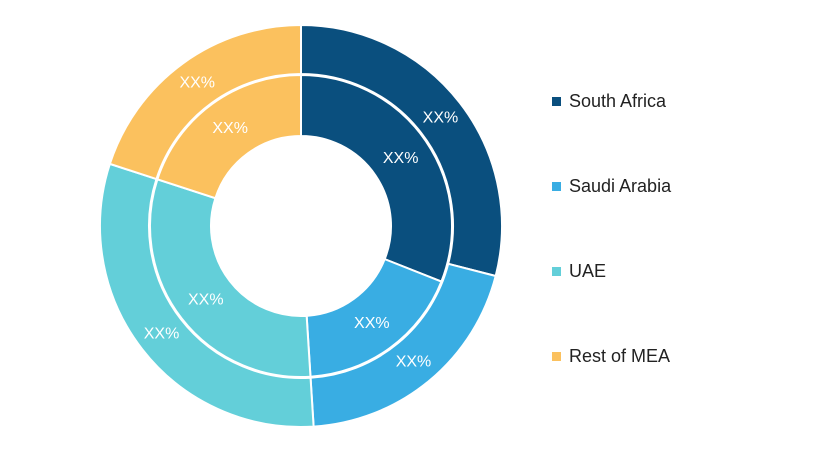 The width and height of the screenshot is (837, 451). What do you see at coordinates (414, 361) in the screenshot?
I see `outer-label-saudi-arabia: XX%` at bounding box center [414, 361].